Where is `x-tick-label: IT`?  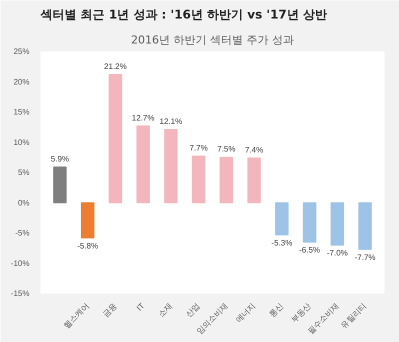
x-tick-label: IT is located at coordinates (140, 307).